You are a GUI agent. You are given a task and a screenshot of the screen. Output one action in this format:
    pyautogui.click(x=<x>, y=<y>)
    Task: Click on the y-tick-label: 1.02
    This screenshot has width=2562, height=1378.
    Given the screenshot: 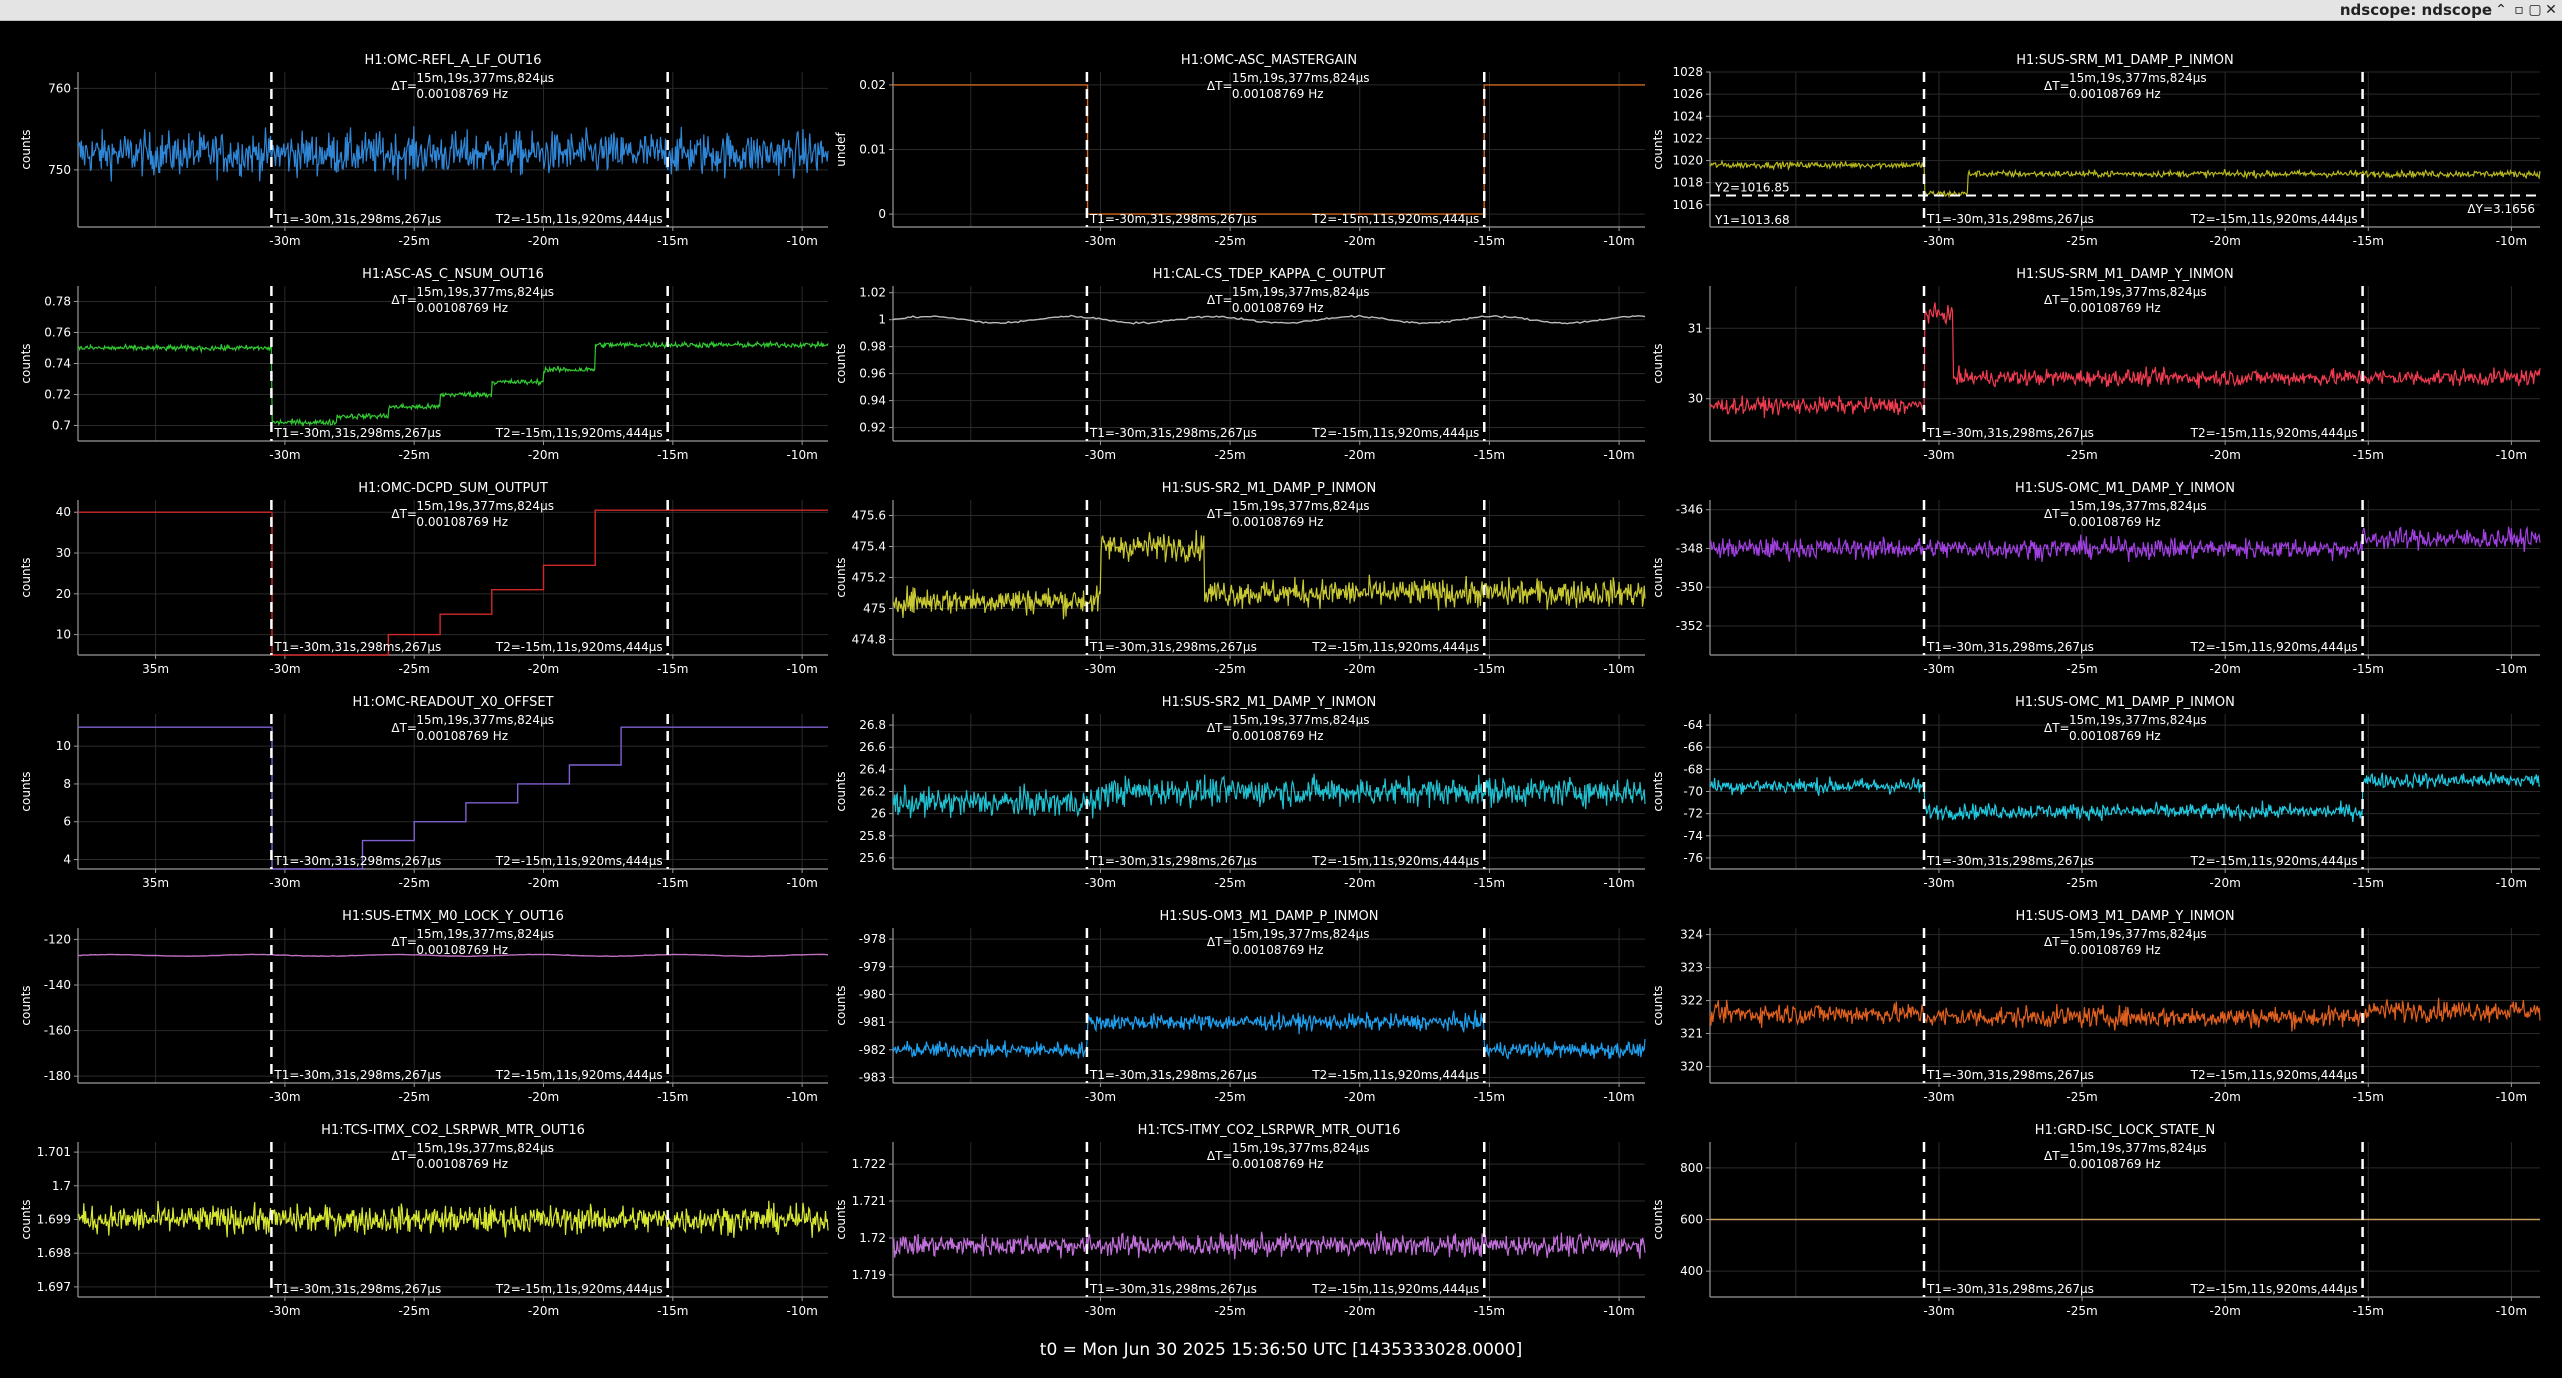 What is the action you would take?
    pyautogui.click(x=872, y=293)
    